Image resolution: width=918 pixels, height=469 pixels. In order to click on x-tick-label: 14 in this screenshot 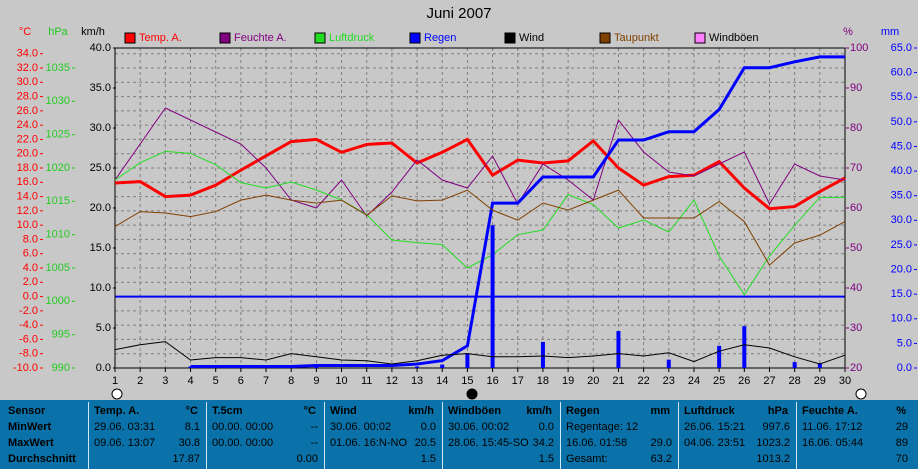, I will do `click(442, 381)`.